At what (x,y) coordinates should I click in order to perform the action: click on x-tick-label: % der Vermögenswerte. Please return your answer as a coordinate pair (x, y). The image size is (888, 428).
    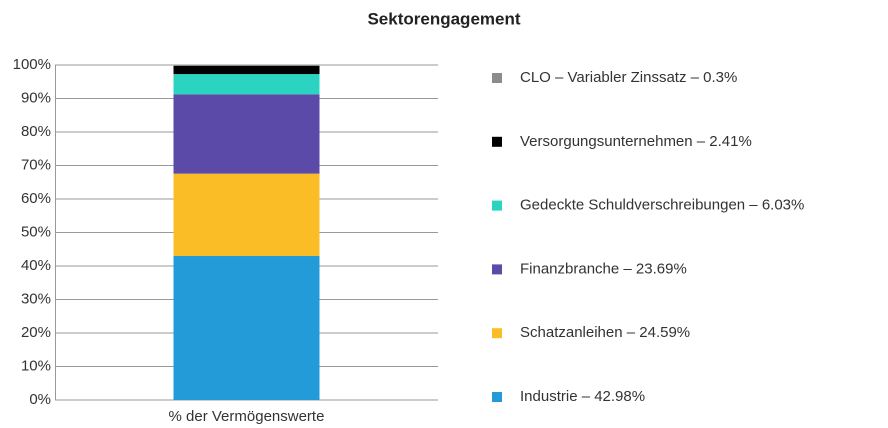
    Looking at the image, I should click on (247, 416).